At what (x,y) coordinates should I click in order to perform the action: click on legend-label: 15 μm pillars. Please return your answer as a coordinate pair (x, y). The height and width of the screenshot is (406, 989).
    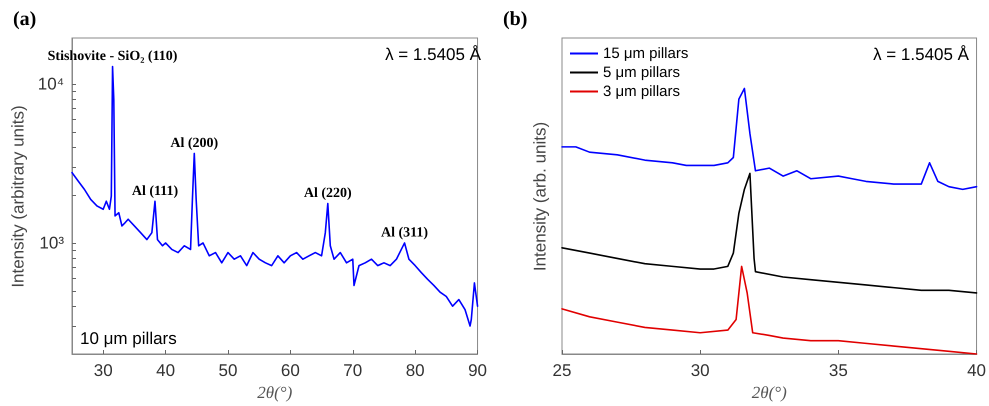
    Looking at the image, I should click on (645, 53).